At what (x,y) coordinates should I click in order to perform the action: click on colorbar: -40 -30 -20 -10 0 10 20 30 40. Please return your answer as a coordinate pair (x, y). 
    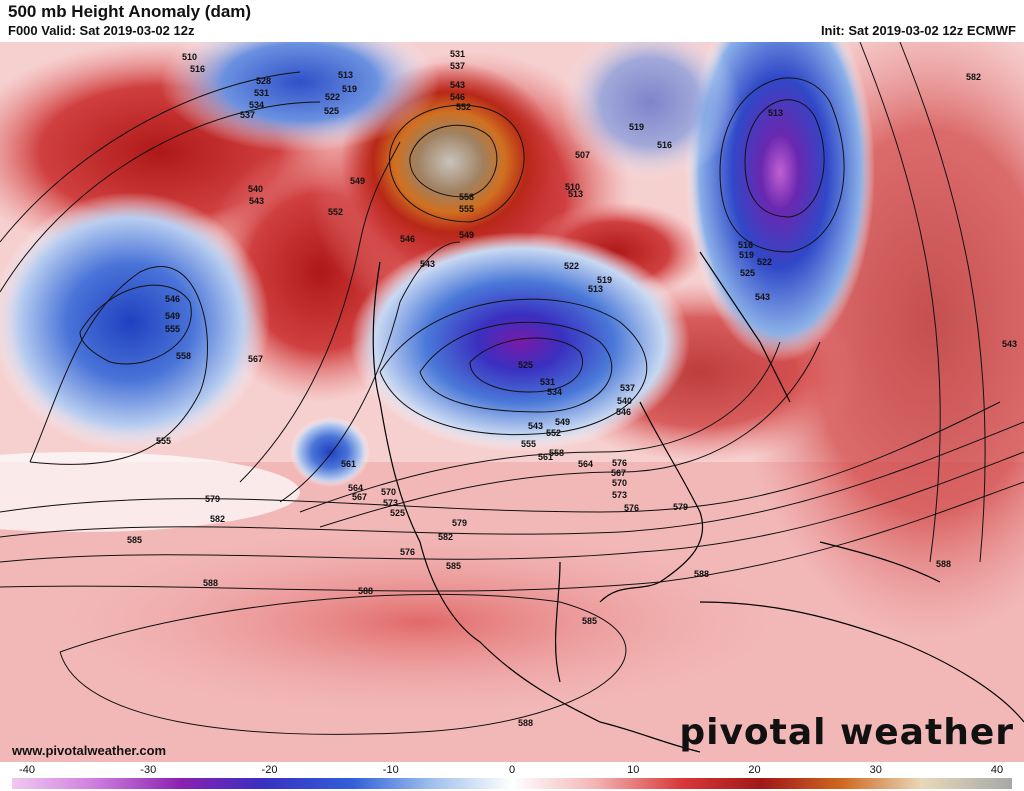
    Looking at the image, I should click on (512, 777).